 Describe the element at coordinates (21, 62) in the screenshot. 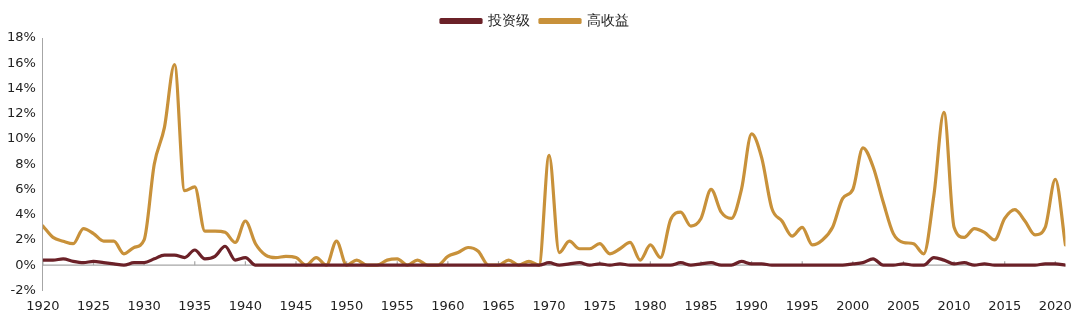

I see `y-tick-label: 16%` at that location.